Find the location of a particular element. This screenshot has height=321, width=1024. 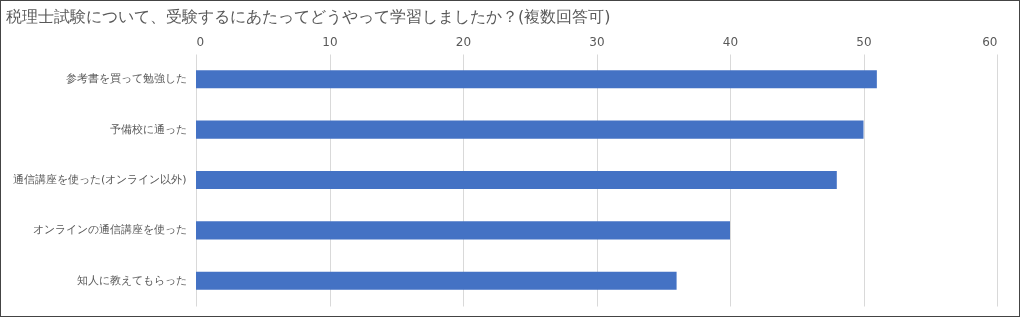

x-tick-label: 0 is located at coordinates (200, 41).